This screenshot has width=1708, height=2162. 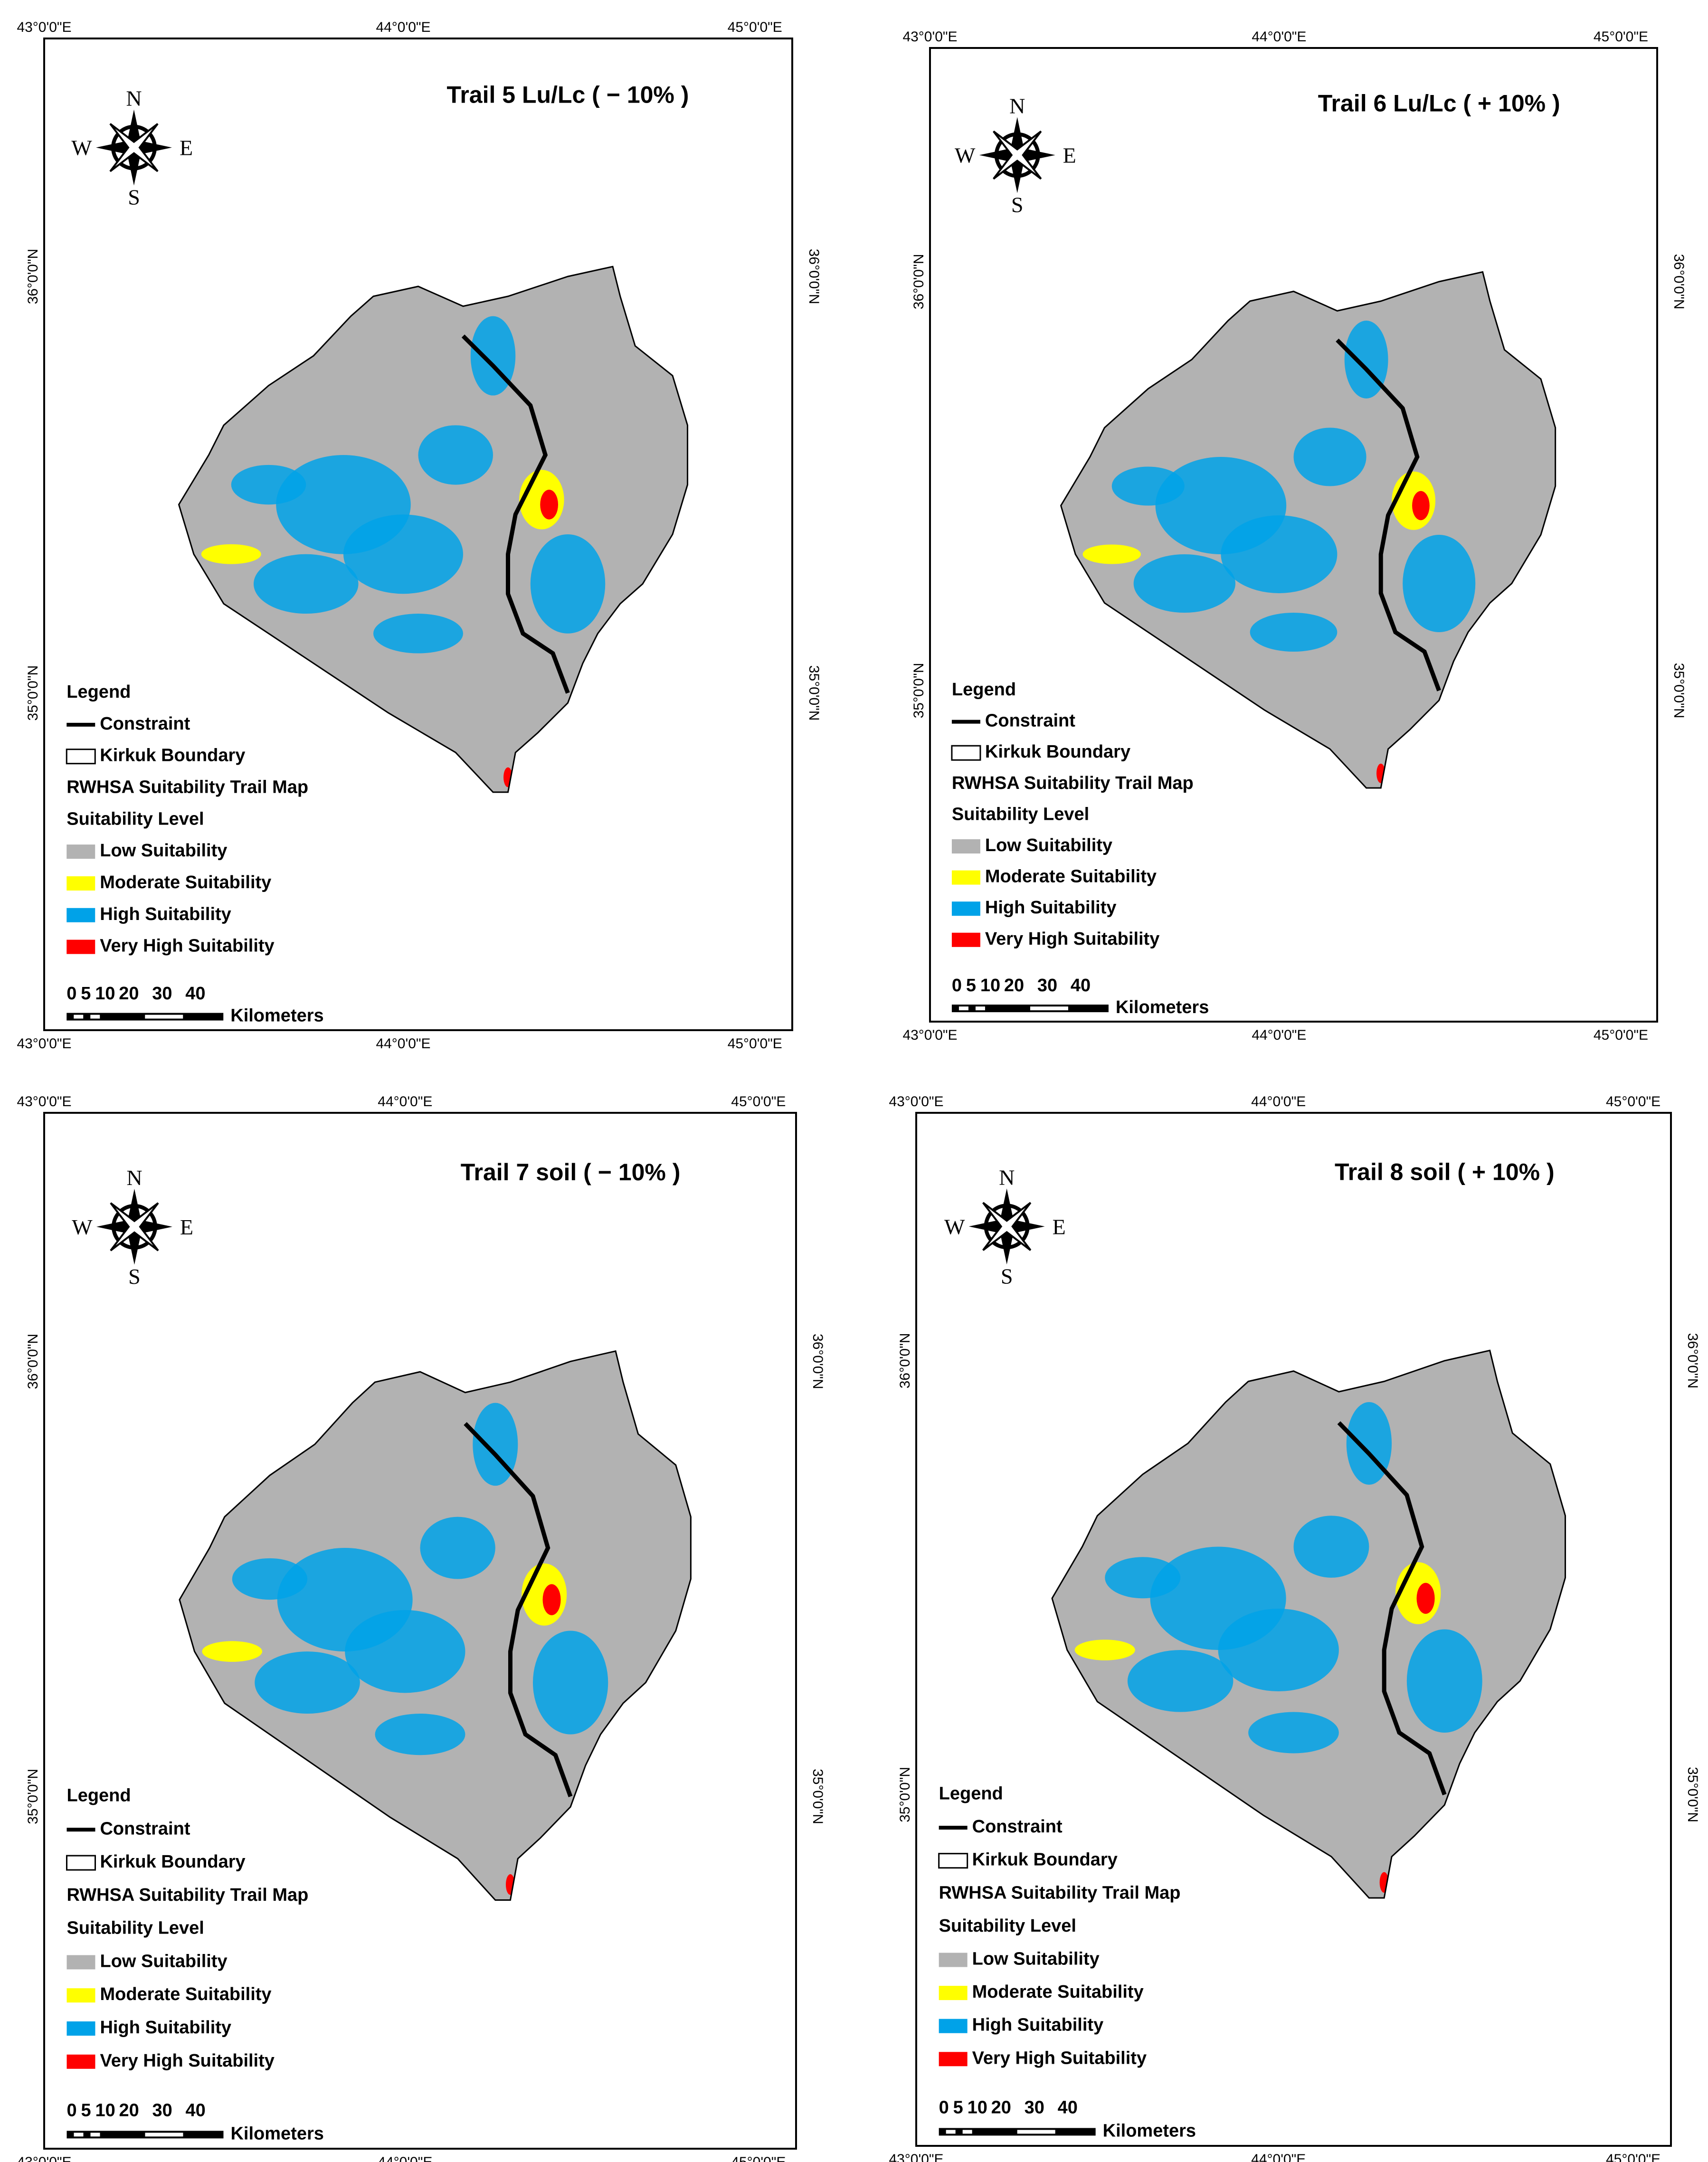 What do you see at coordinates (1278, 1647) in the screenshot?
I see `suitability-patches` at bounding box center [1278, 1647].